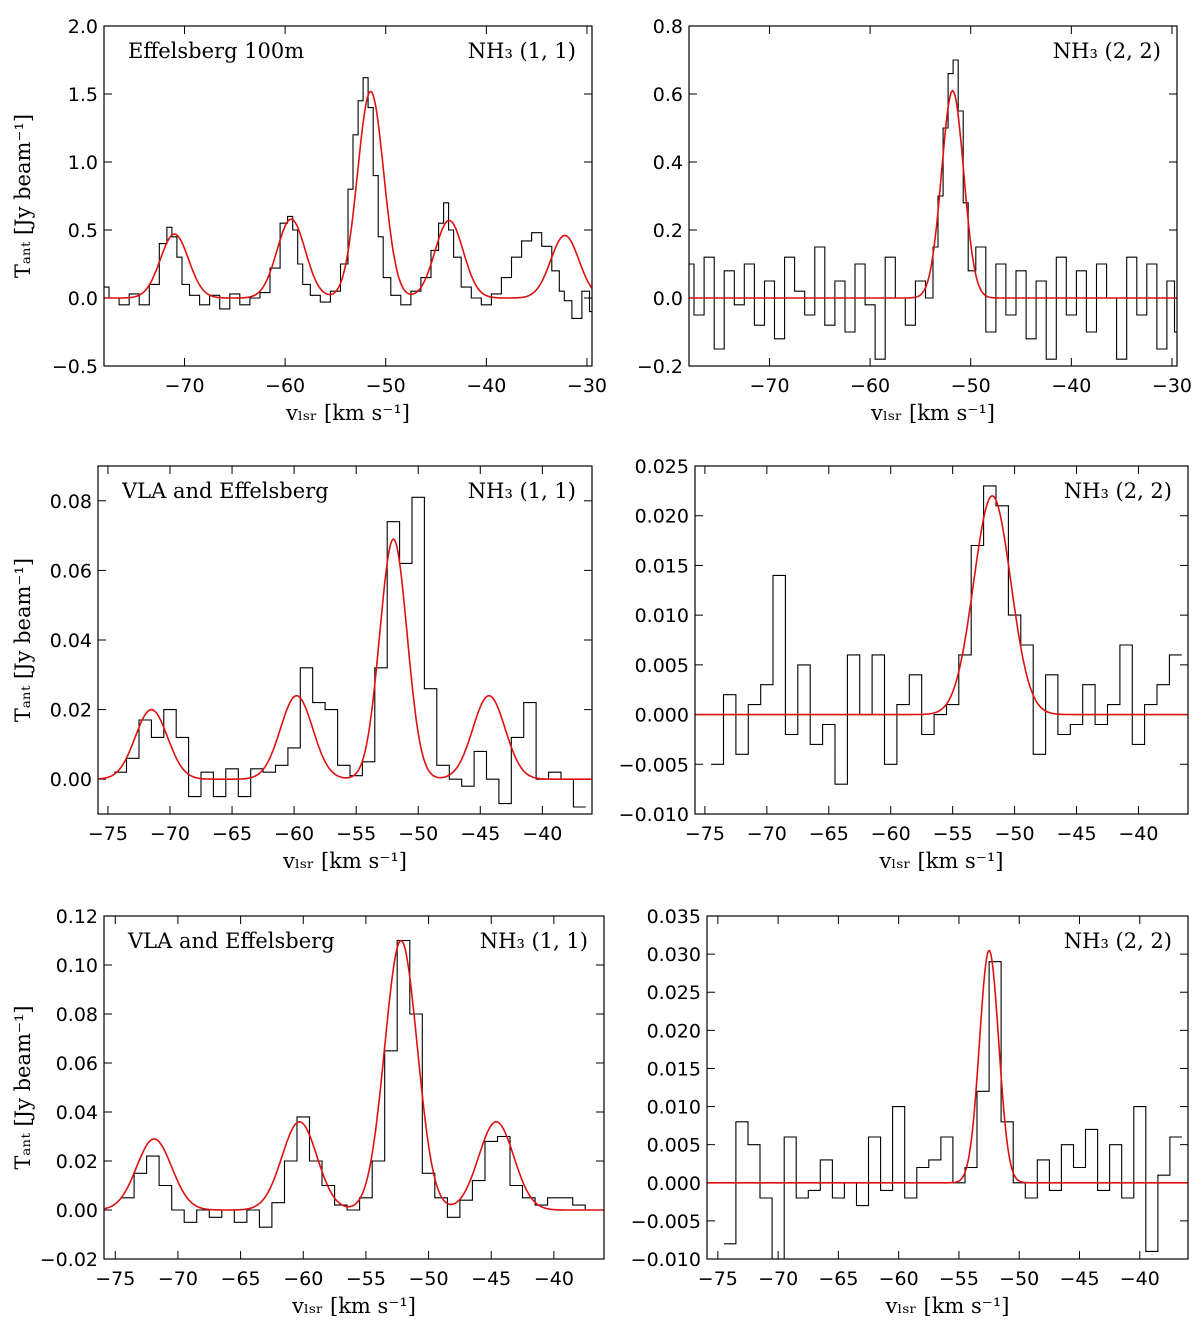 This screenshot has width=1200, height=1337. I want to click on panel-annotation-left: Effelsberg 100m, so click(216, 51).